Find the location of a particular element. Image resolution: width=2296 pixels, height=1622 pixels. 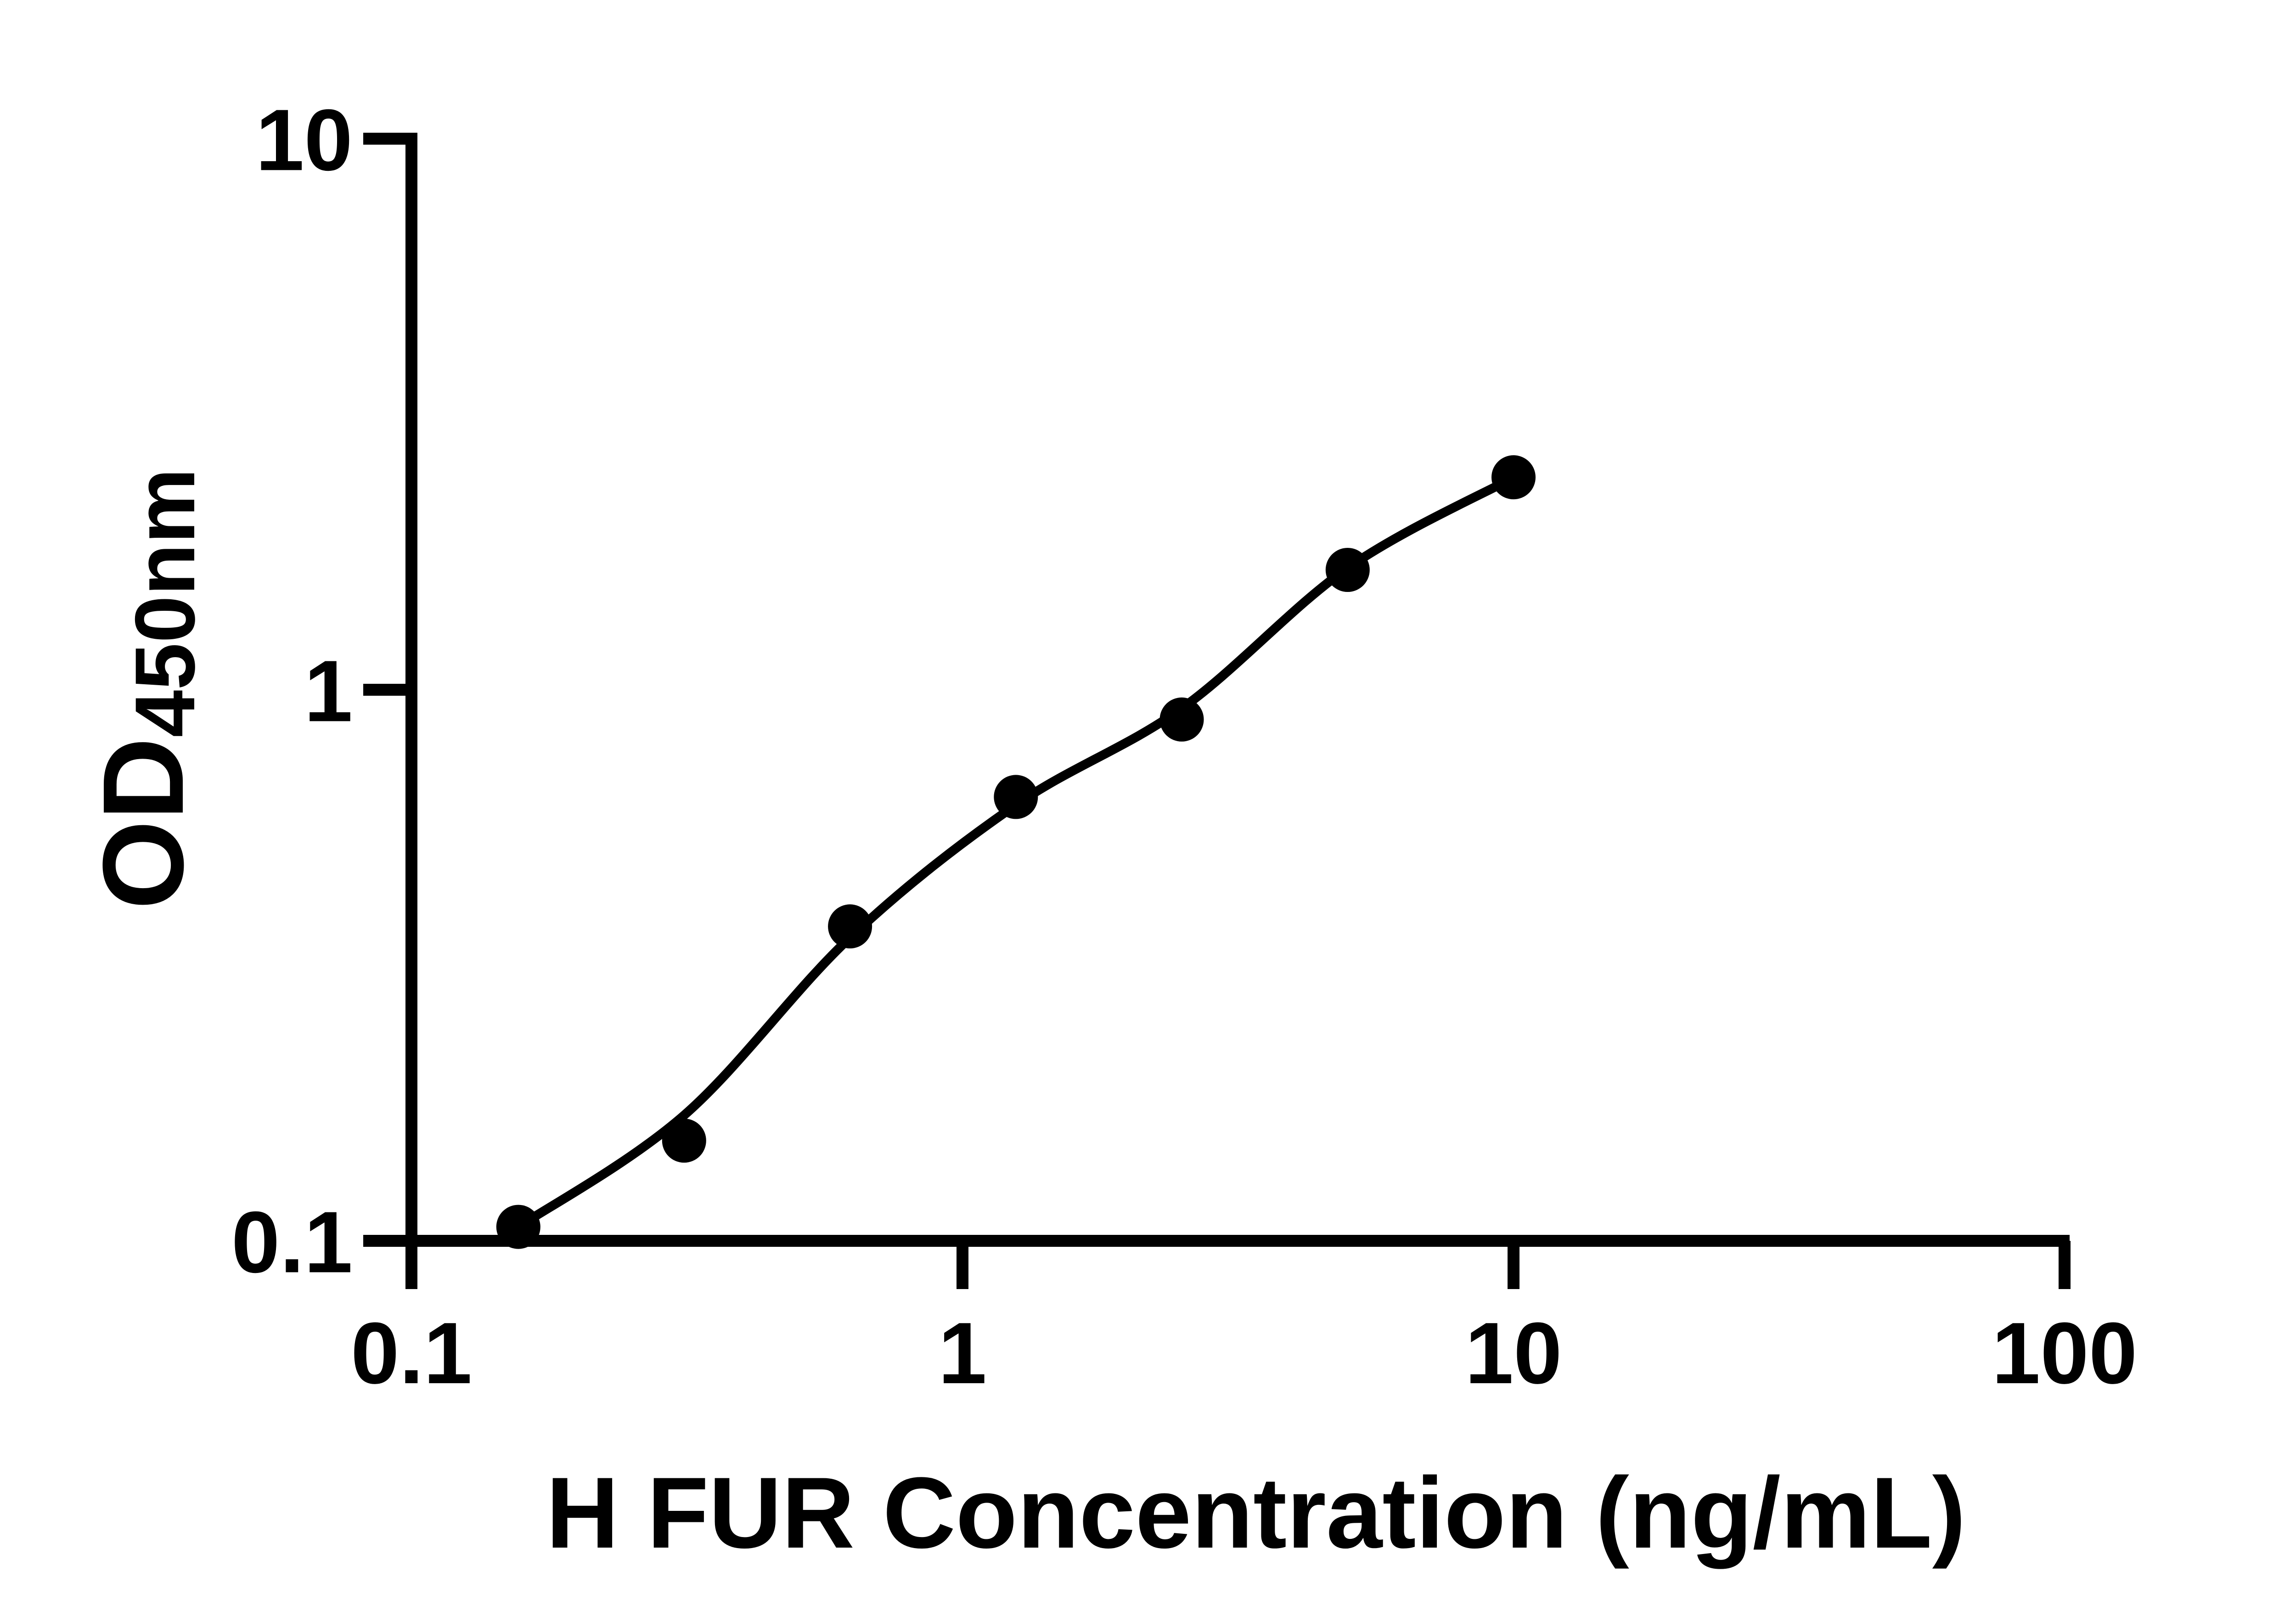

x-tick-label: 100 is located at coordinates (2064, 1354).